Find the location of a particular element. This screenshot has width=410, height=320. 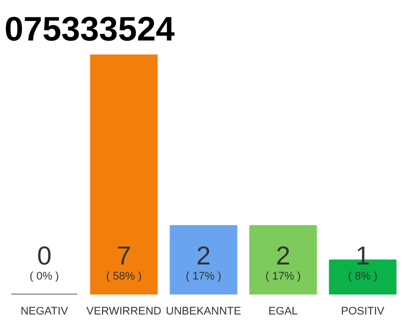

data-label: 0 ( 0% ) is located at coordinates (44, 261).